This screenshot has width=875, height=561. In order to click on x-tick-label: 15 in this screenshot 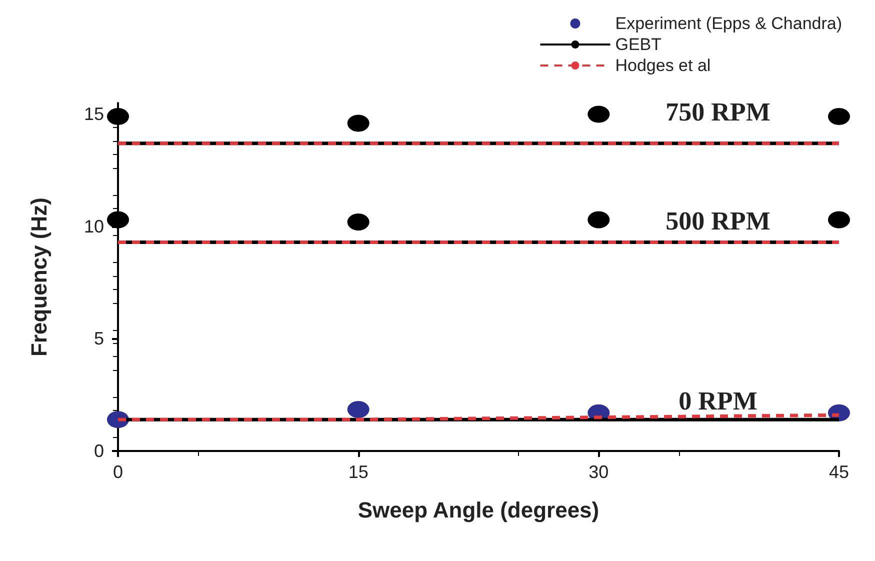, I will do `click(358, 472)`.